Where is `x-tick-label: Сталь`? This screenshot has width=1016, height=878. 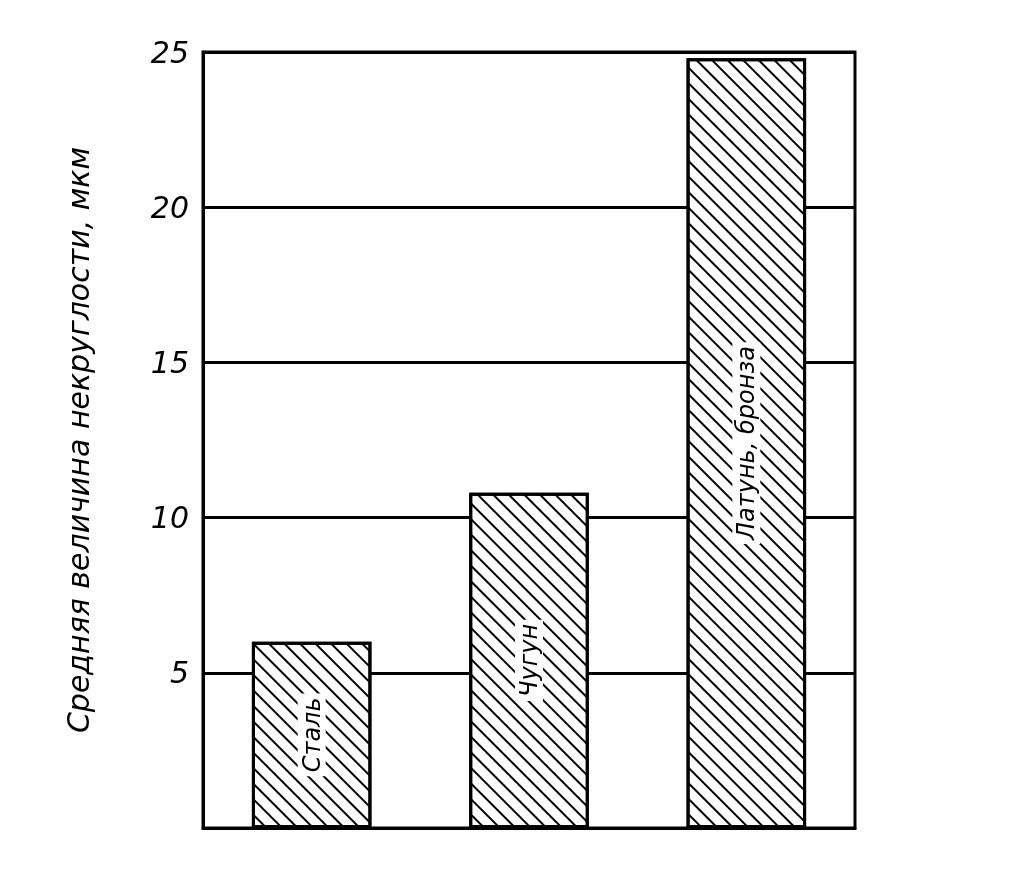
x-tick-label: Сталь is located at coordinates (311, 735).